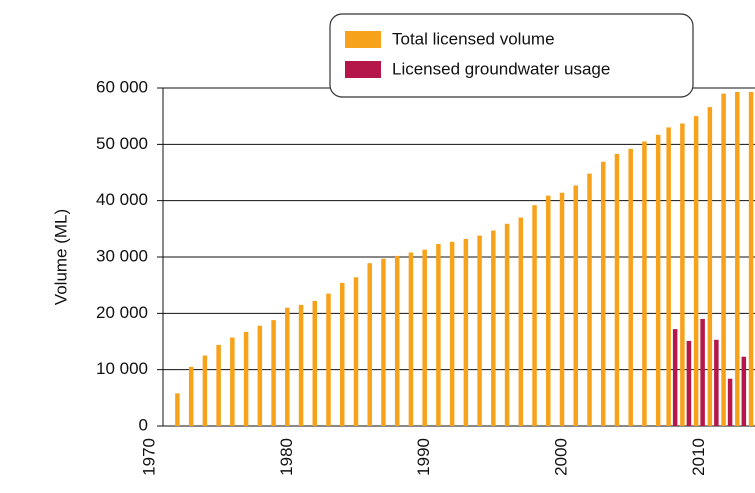  Describe the element at coordinates (423, 457) in the screenshot. I see `x-tick-label: 1990` at that location.